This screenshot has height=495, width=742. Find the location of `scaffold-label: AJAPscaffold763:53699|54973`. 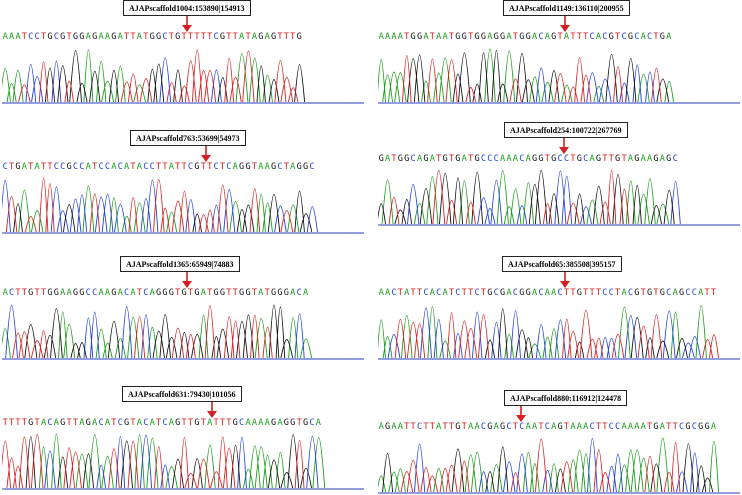

scaffold-label: AJAPscaffold763:53699|54973 is located at coordinates (188, 138).